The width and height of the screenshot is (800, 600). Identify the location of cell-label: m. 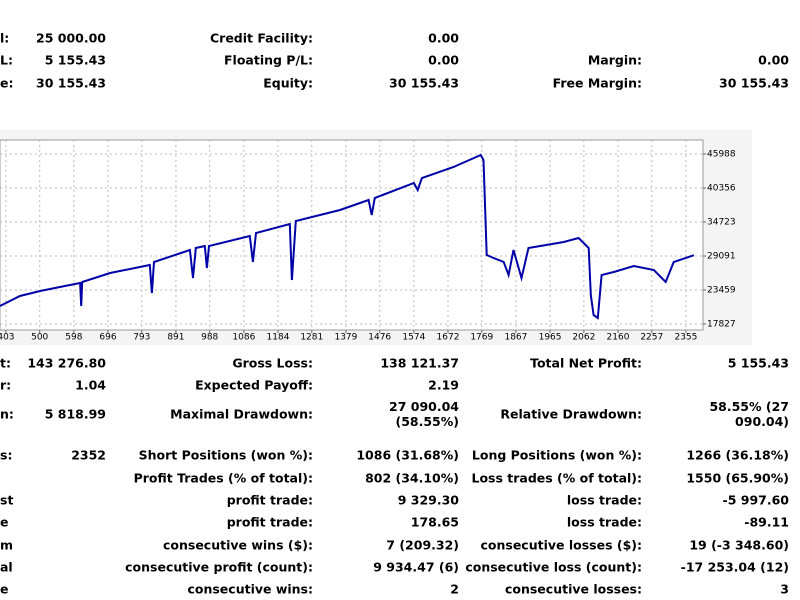
(7, 545).